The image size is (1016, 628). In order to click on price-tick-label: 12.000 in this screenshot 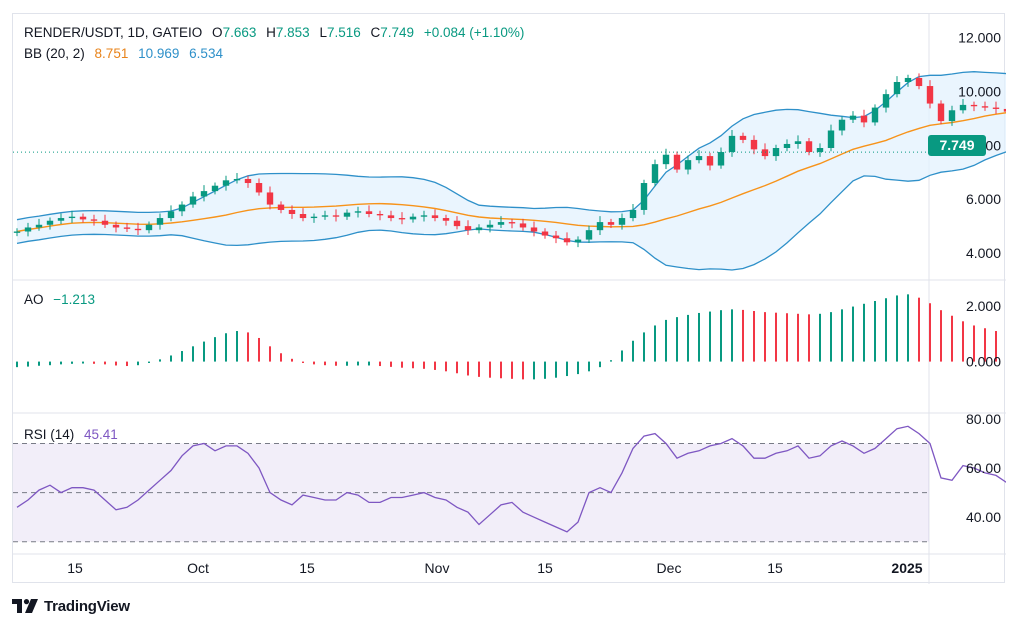, I will do `click(979, 38)`.